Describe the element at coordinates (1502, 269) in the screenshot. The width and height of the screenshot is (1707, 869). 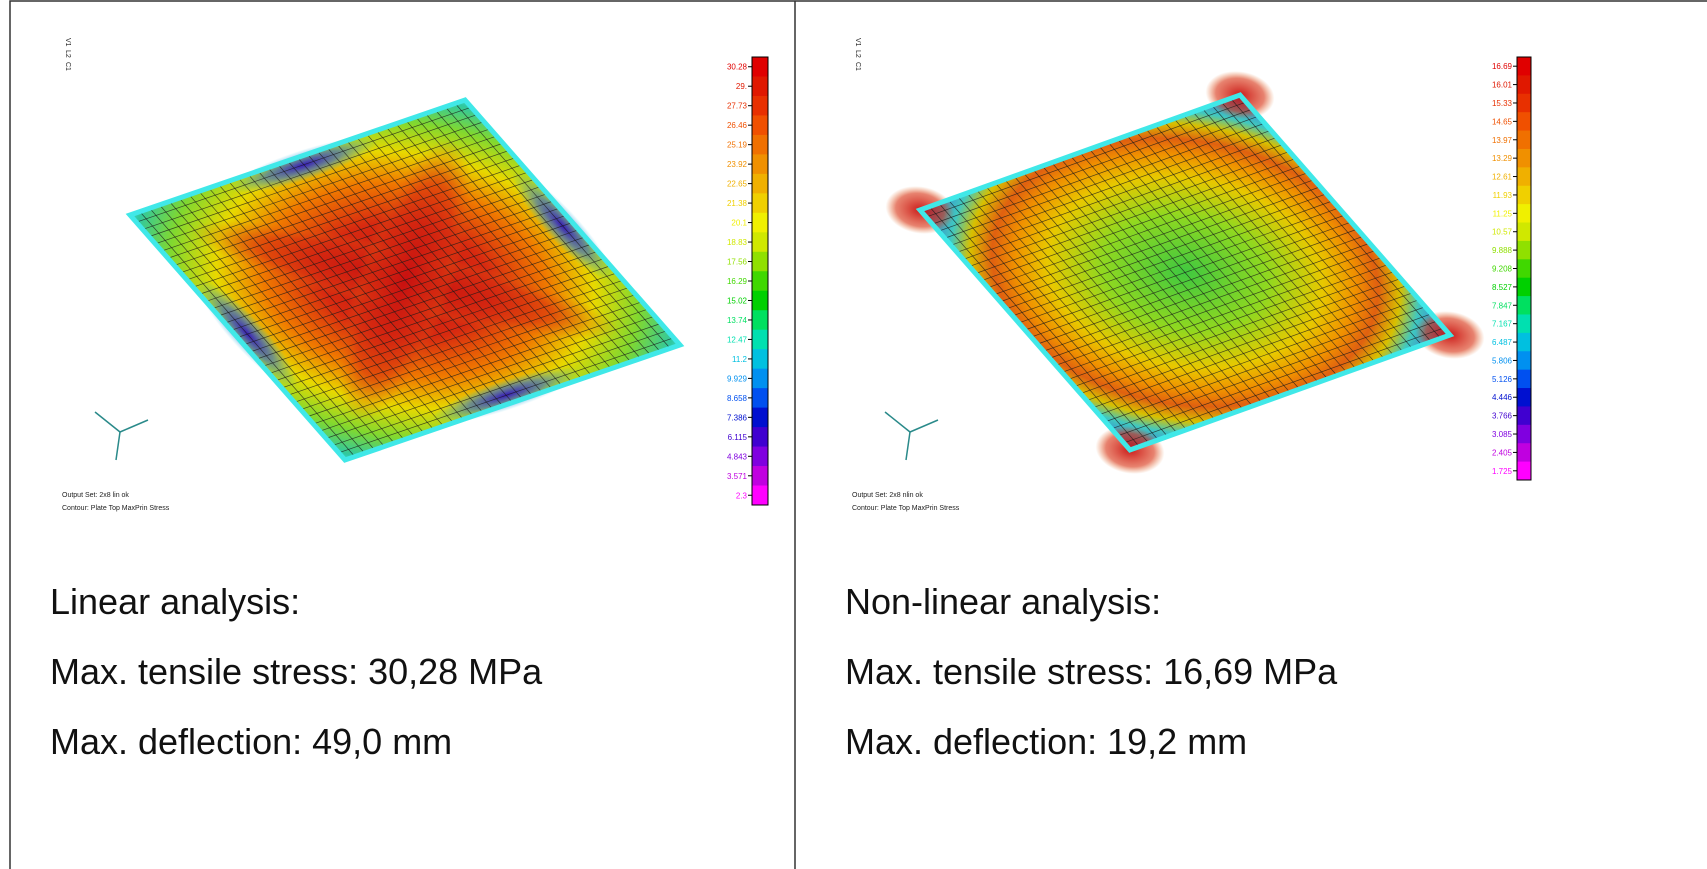
I see `legend-value: 9.208` at that location.